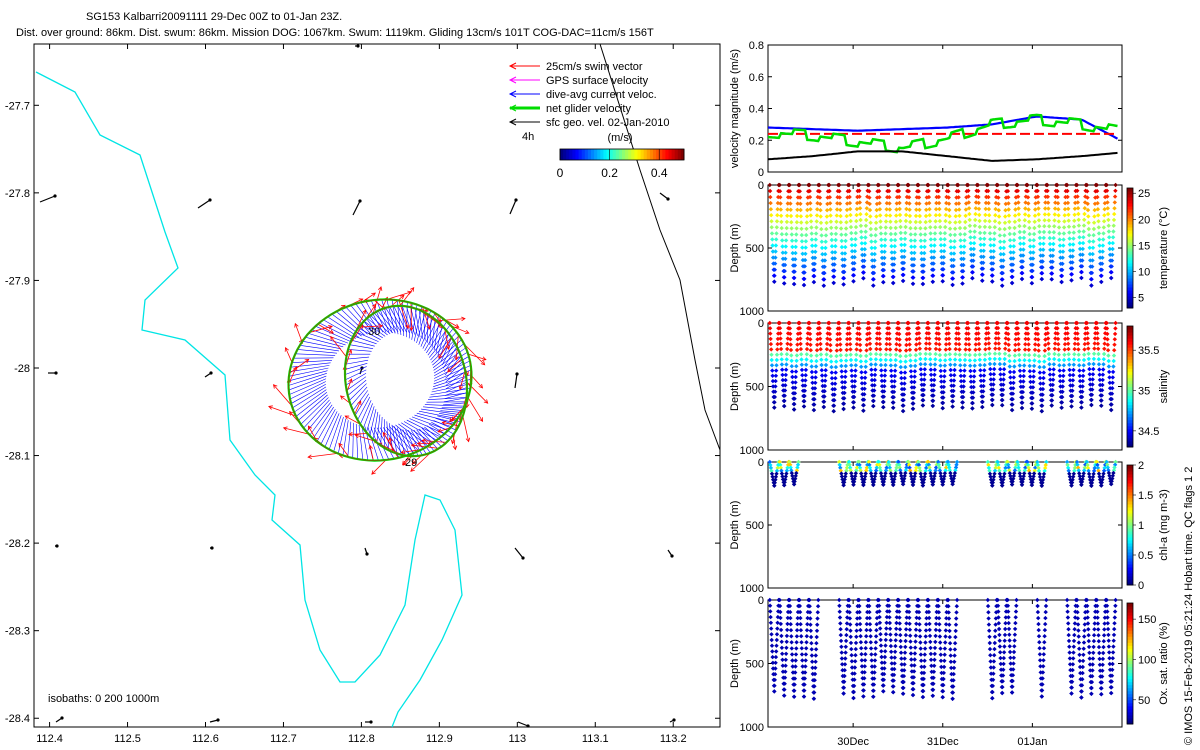 The height and width of the screenshot is (750, 1200). Describe the element at coordinates (761, 324) in the screenshot. I see `y-tick-label: 0` at that location.